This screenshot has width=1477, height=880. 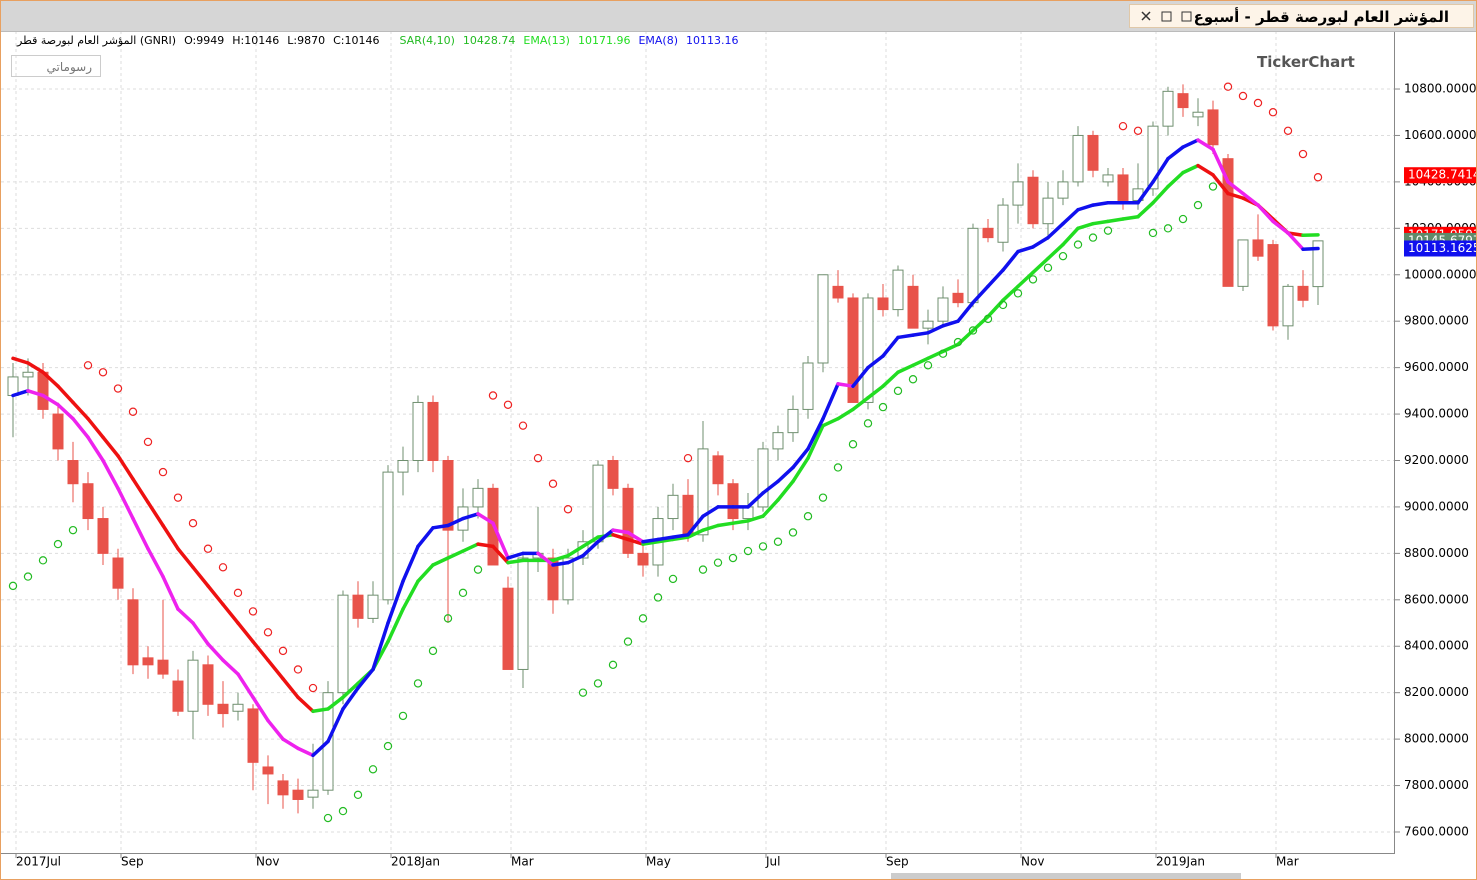 I want to click on y-tick-label: 8000.0000, so click(x=1436, y=739).